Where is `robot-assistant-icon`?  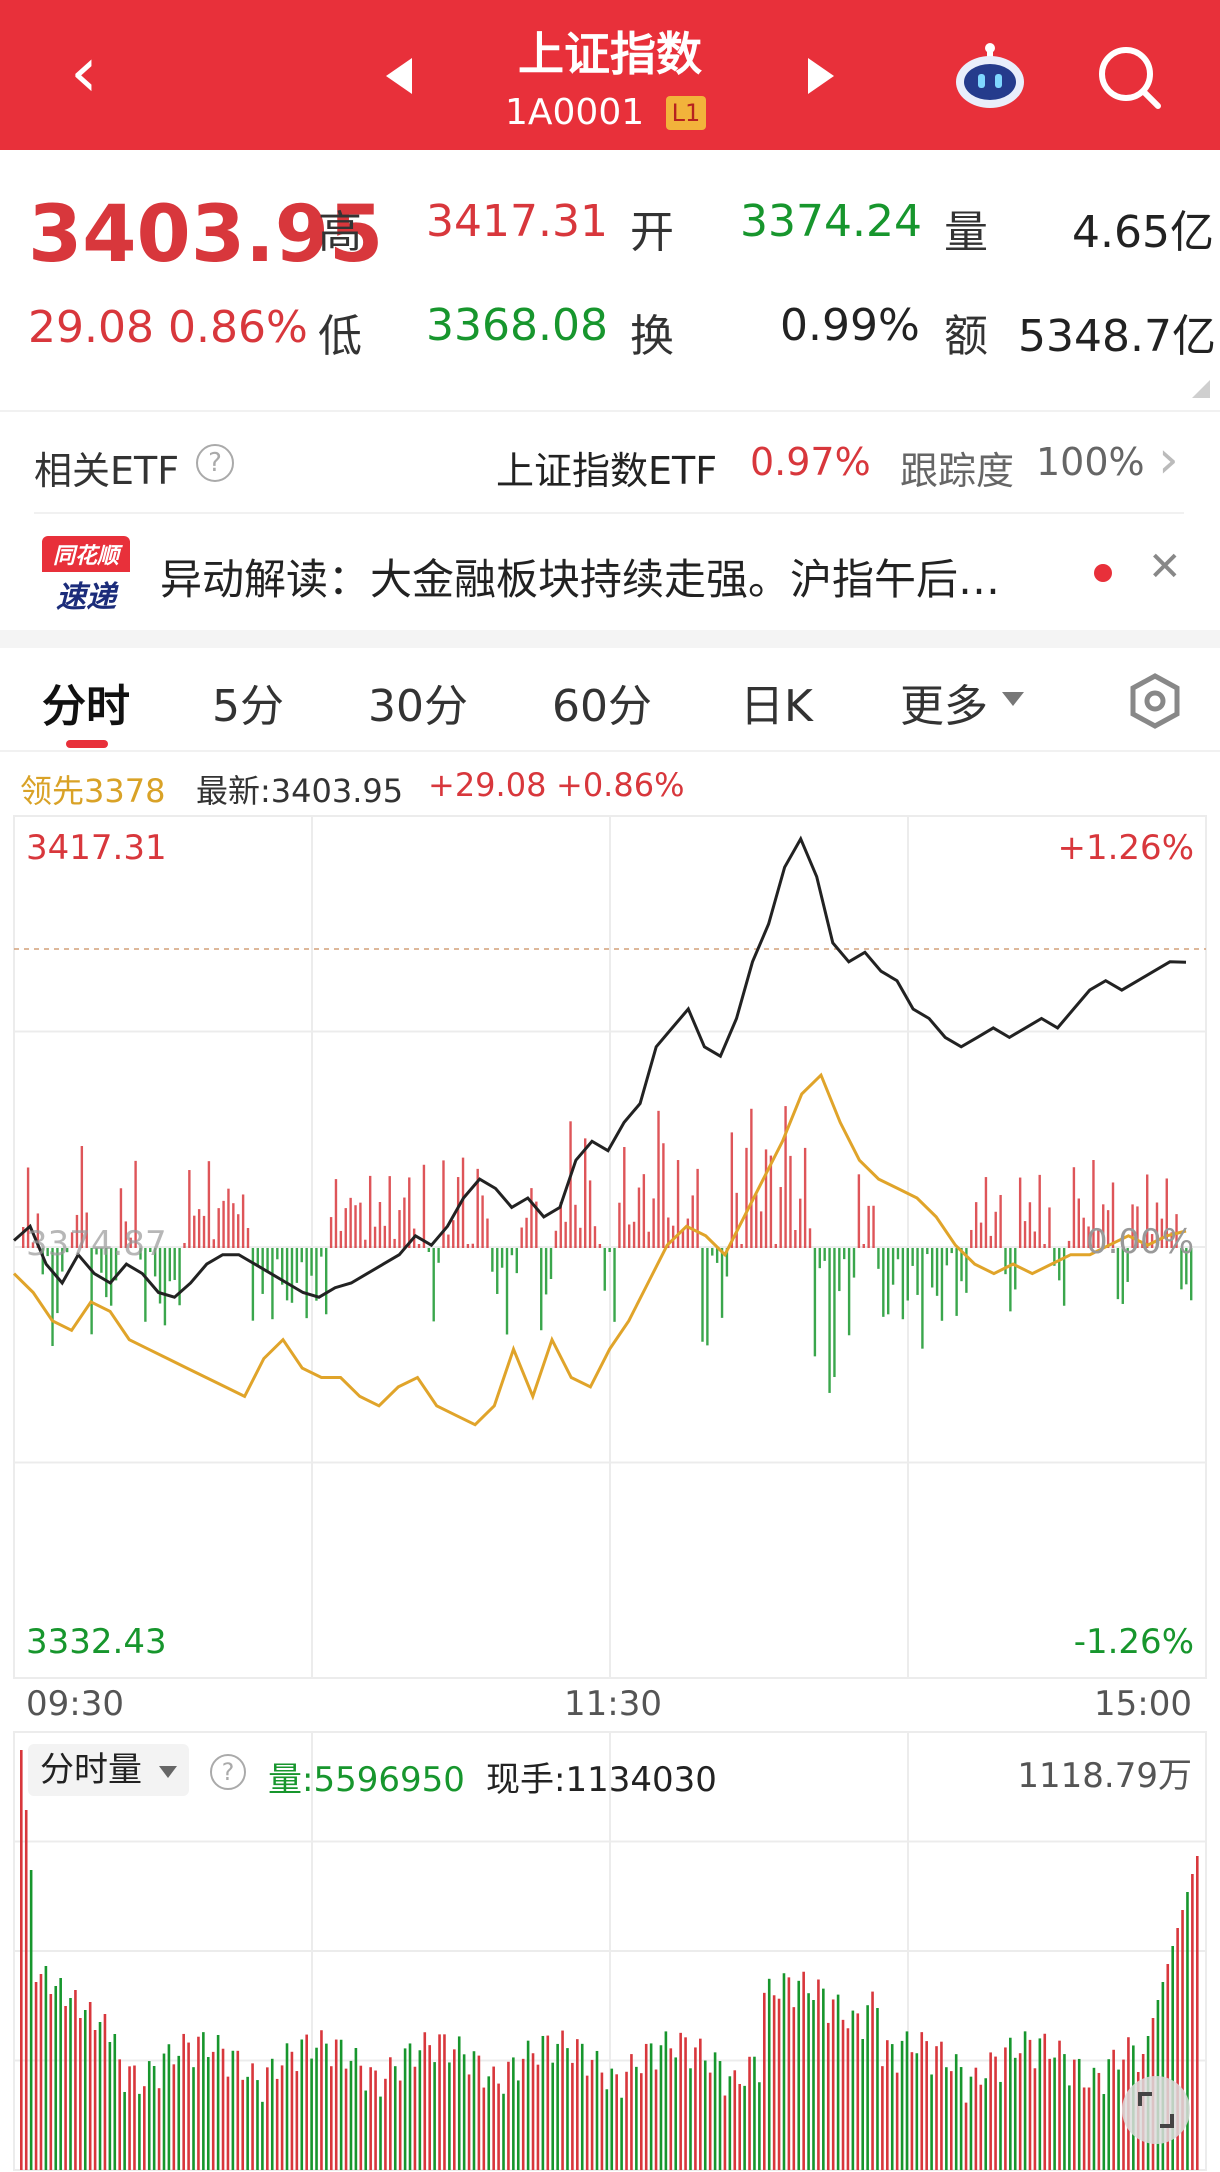
robot-assistant-icon is located at coordinates (990, 75).